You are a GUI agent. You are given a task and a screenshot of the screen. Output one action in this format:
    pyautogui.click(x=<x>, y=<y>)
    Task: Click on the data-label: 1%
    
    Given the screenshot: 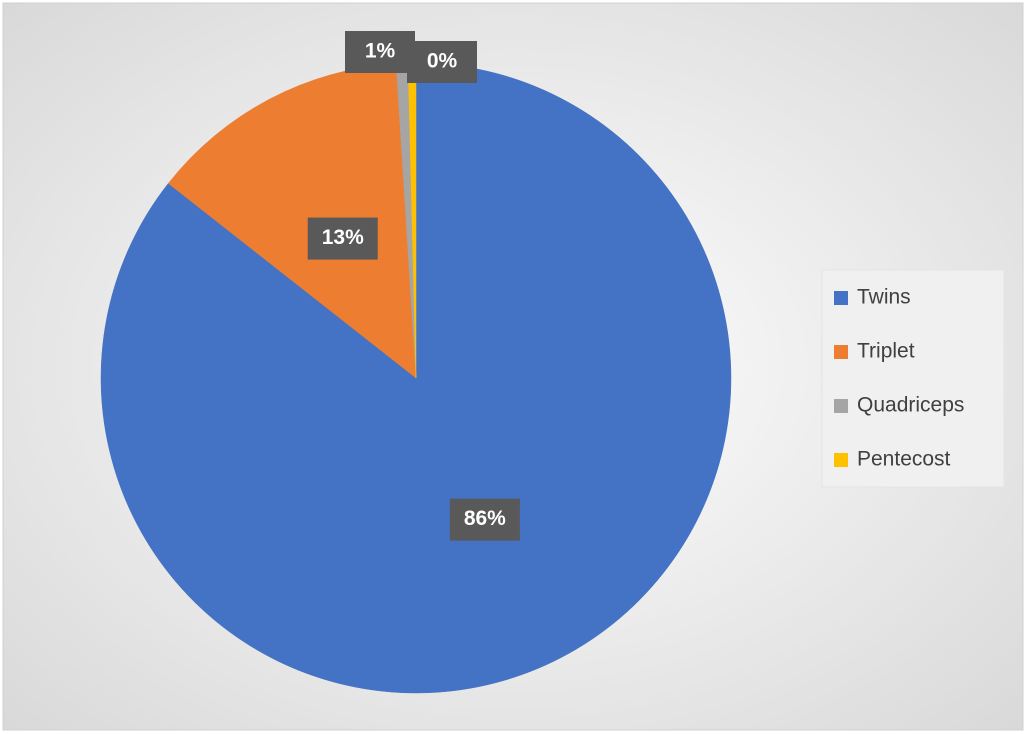 What is the action you would take?
    pyautogui.click(x=380, y=51)
    